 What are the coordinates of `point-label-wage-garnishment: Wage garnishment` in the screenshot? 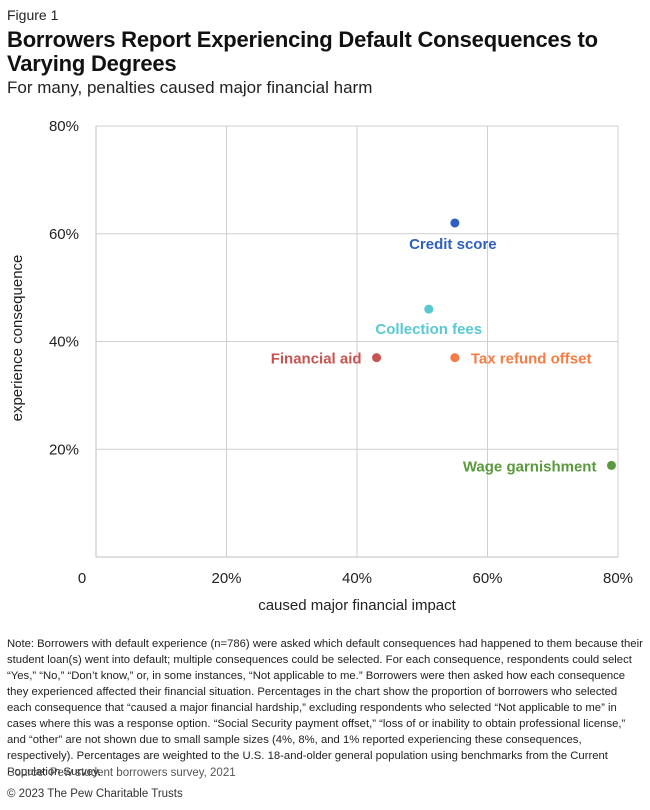 It's located at (530, 466).